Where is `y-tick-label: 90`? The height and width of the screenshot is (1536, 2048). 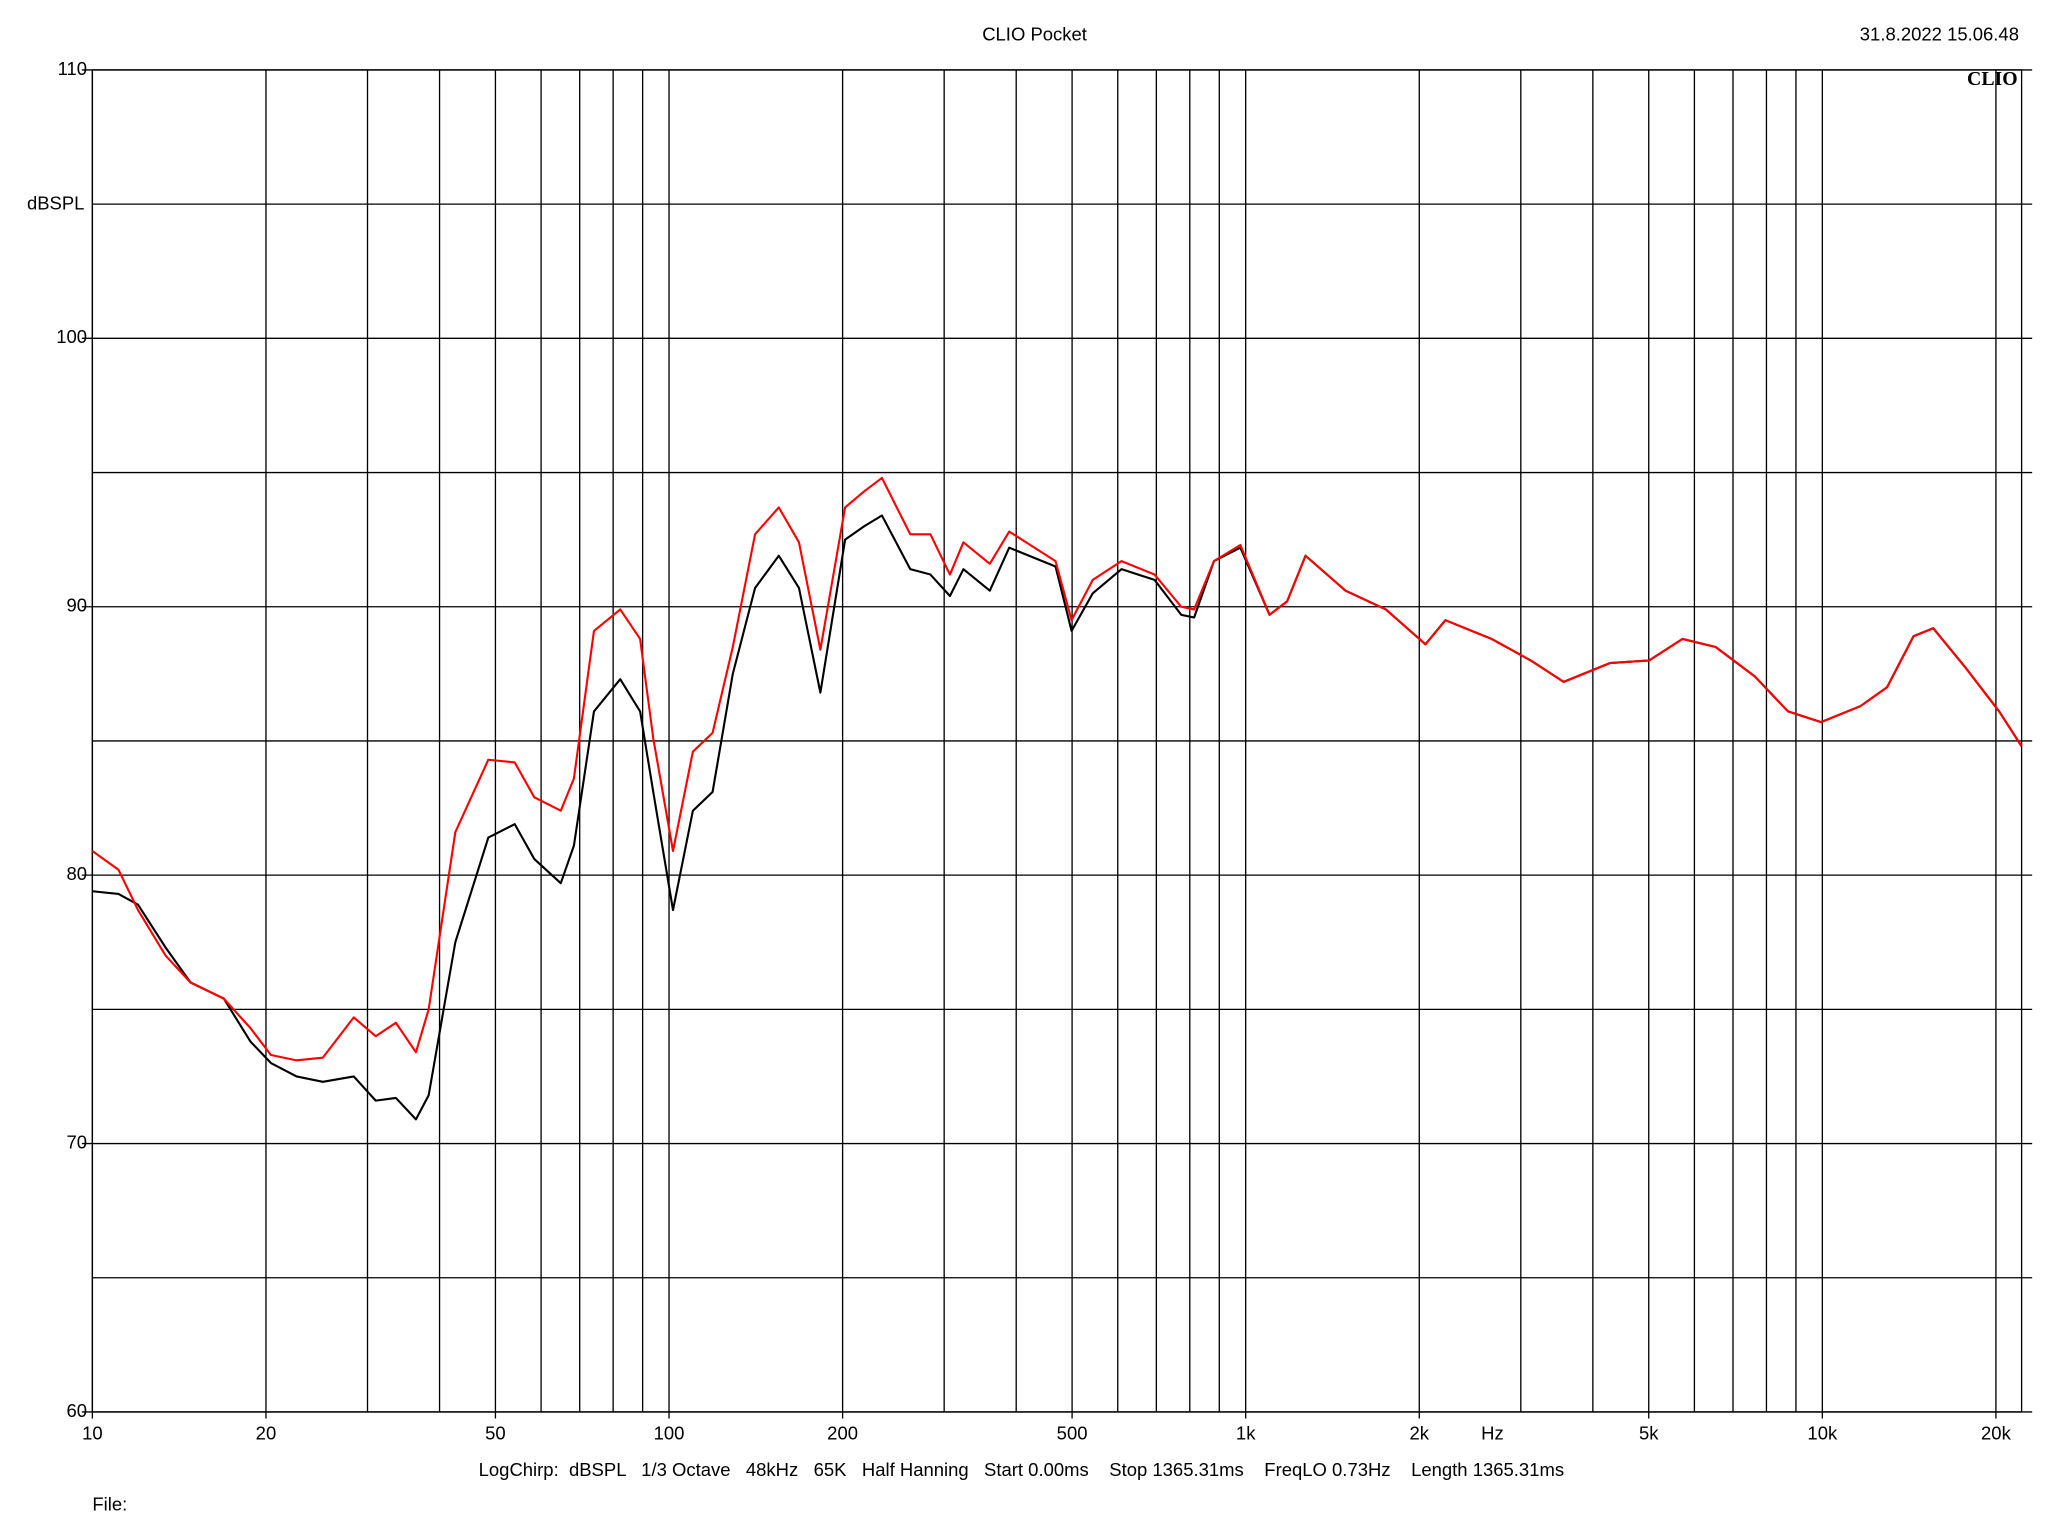 y-tick-label: 90 is located at coordinates (77, 605).